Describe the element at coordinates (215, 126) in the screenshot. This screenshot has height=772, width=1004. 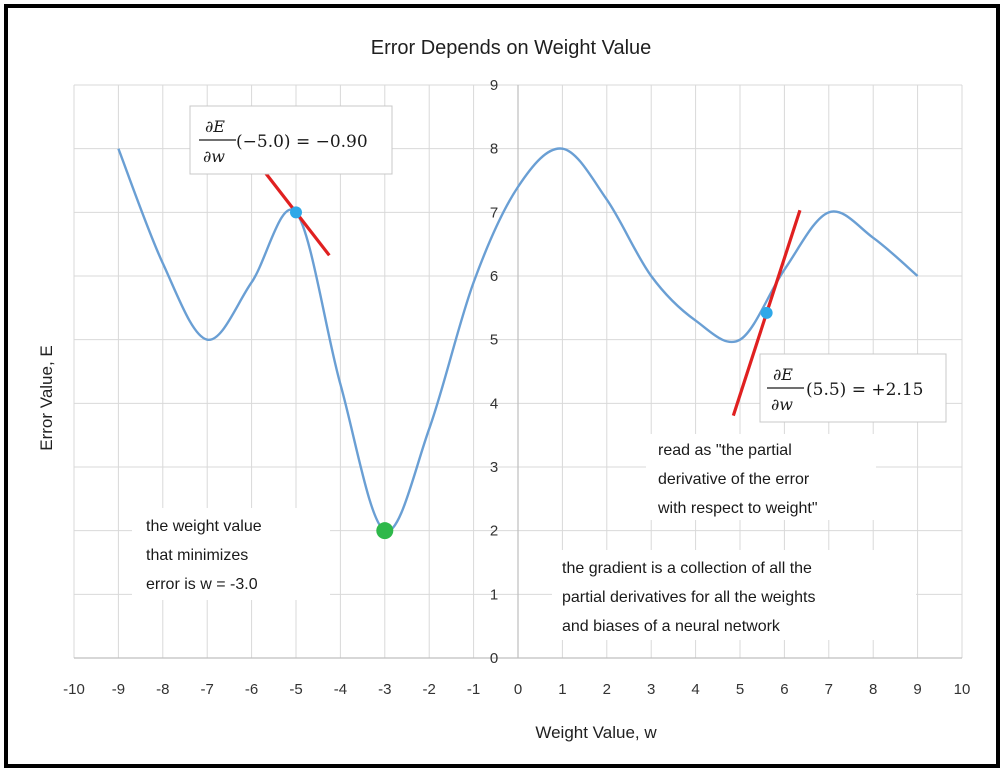
I see `deriv-left-numerator: ∂E` at that location.